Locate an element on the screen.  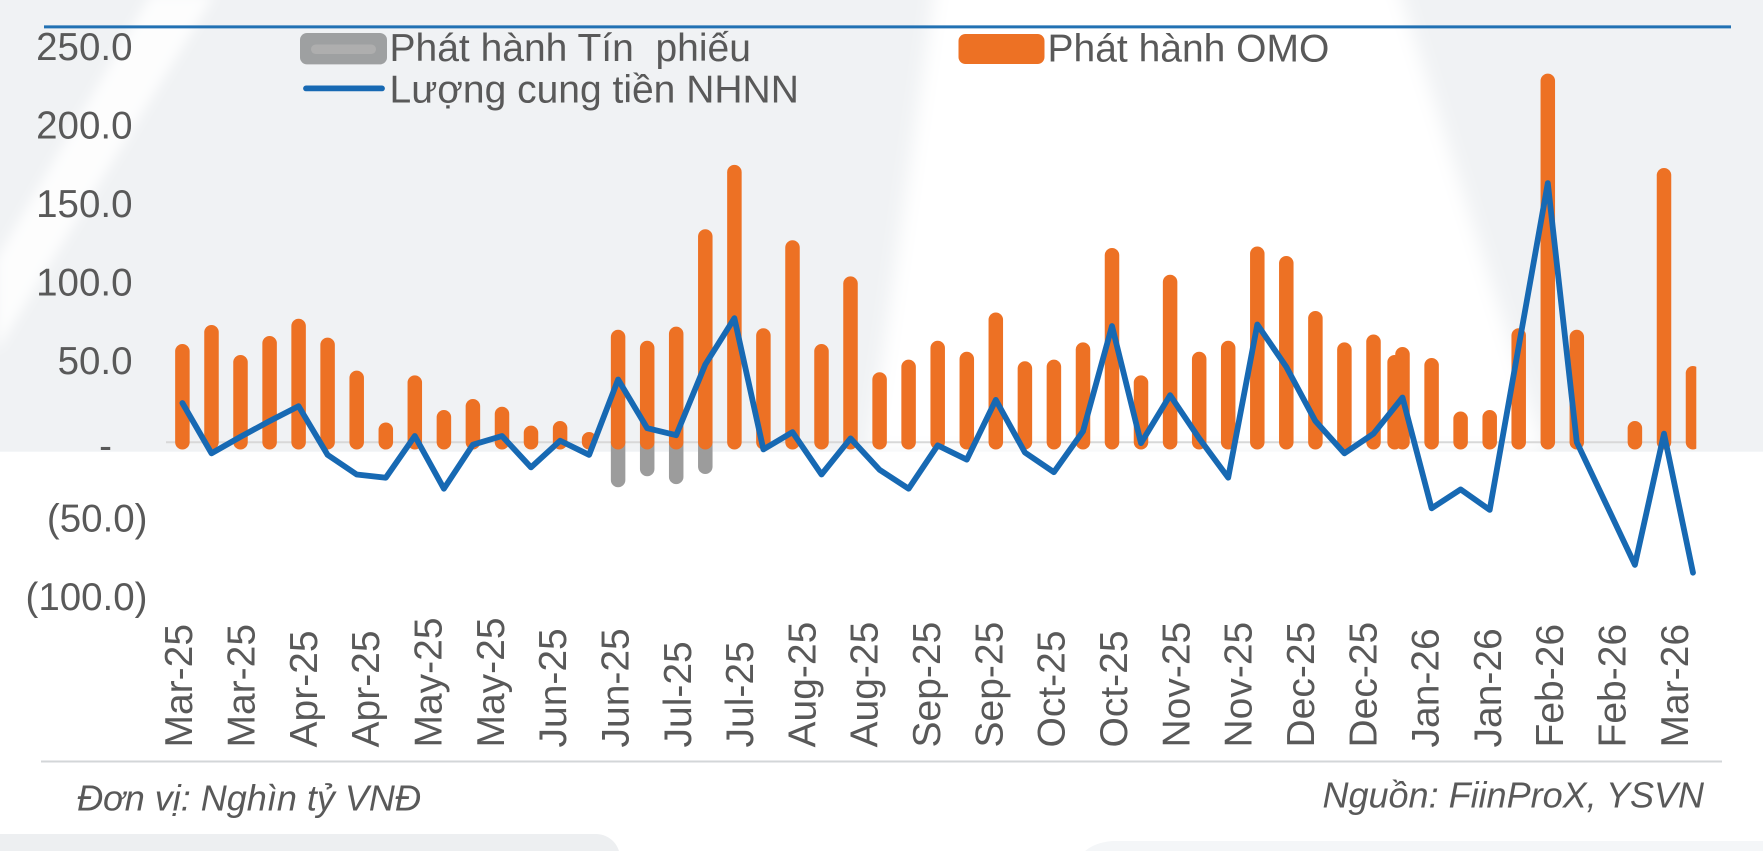
svg-text: 50.0 is located at coordinates (95, 361).